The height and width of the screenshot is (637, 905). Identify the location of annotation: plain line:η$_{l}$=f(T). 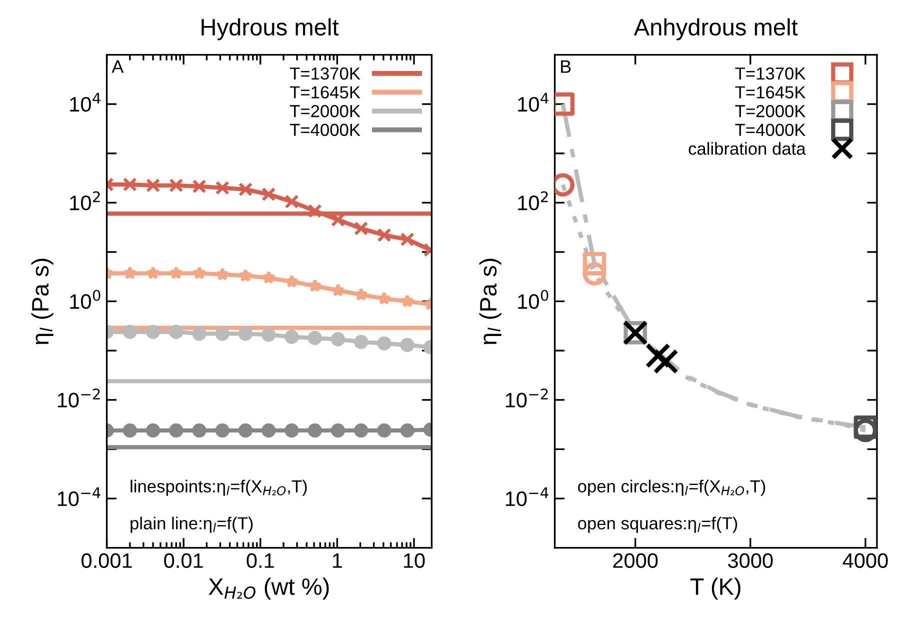
(191, 524).